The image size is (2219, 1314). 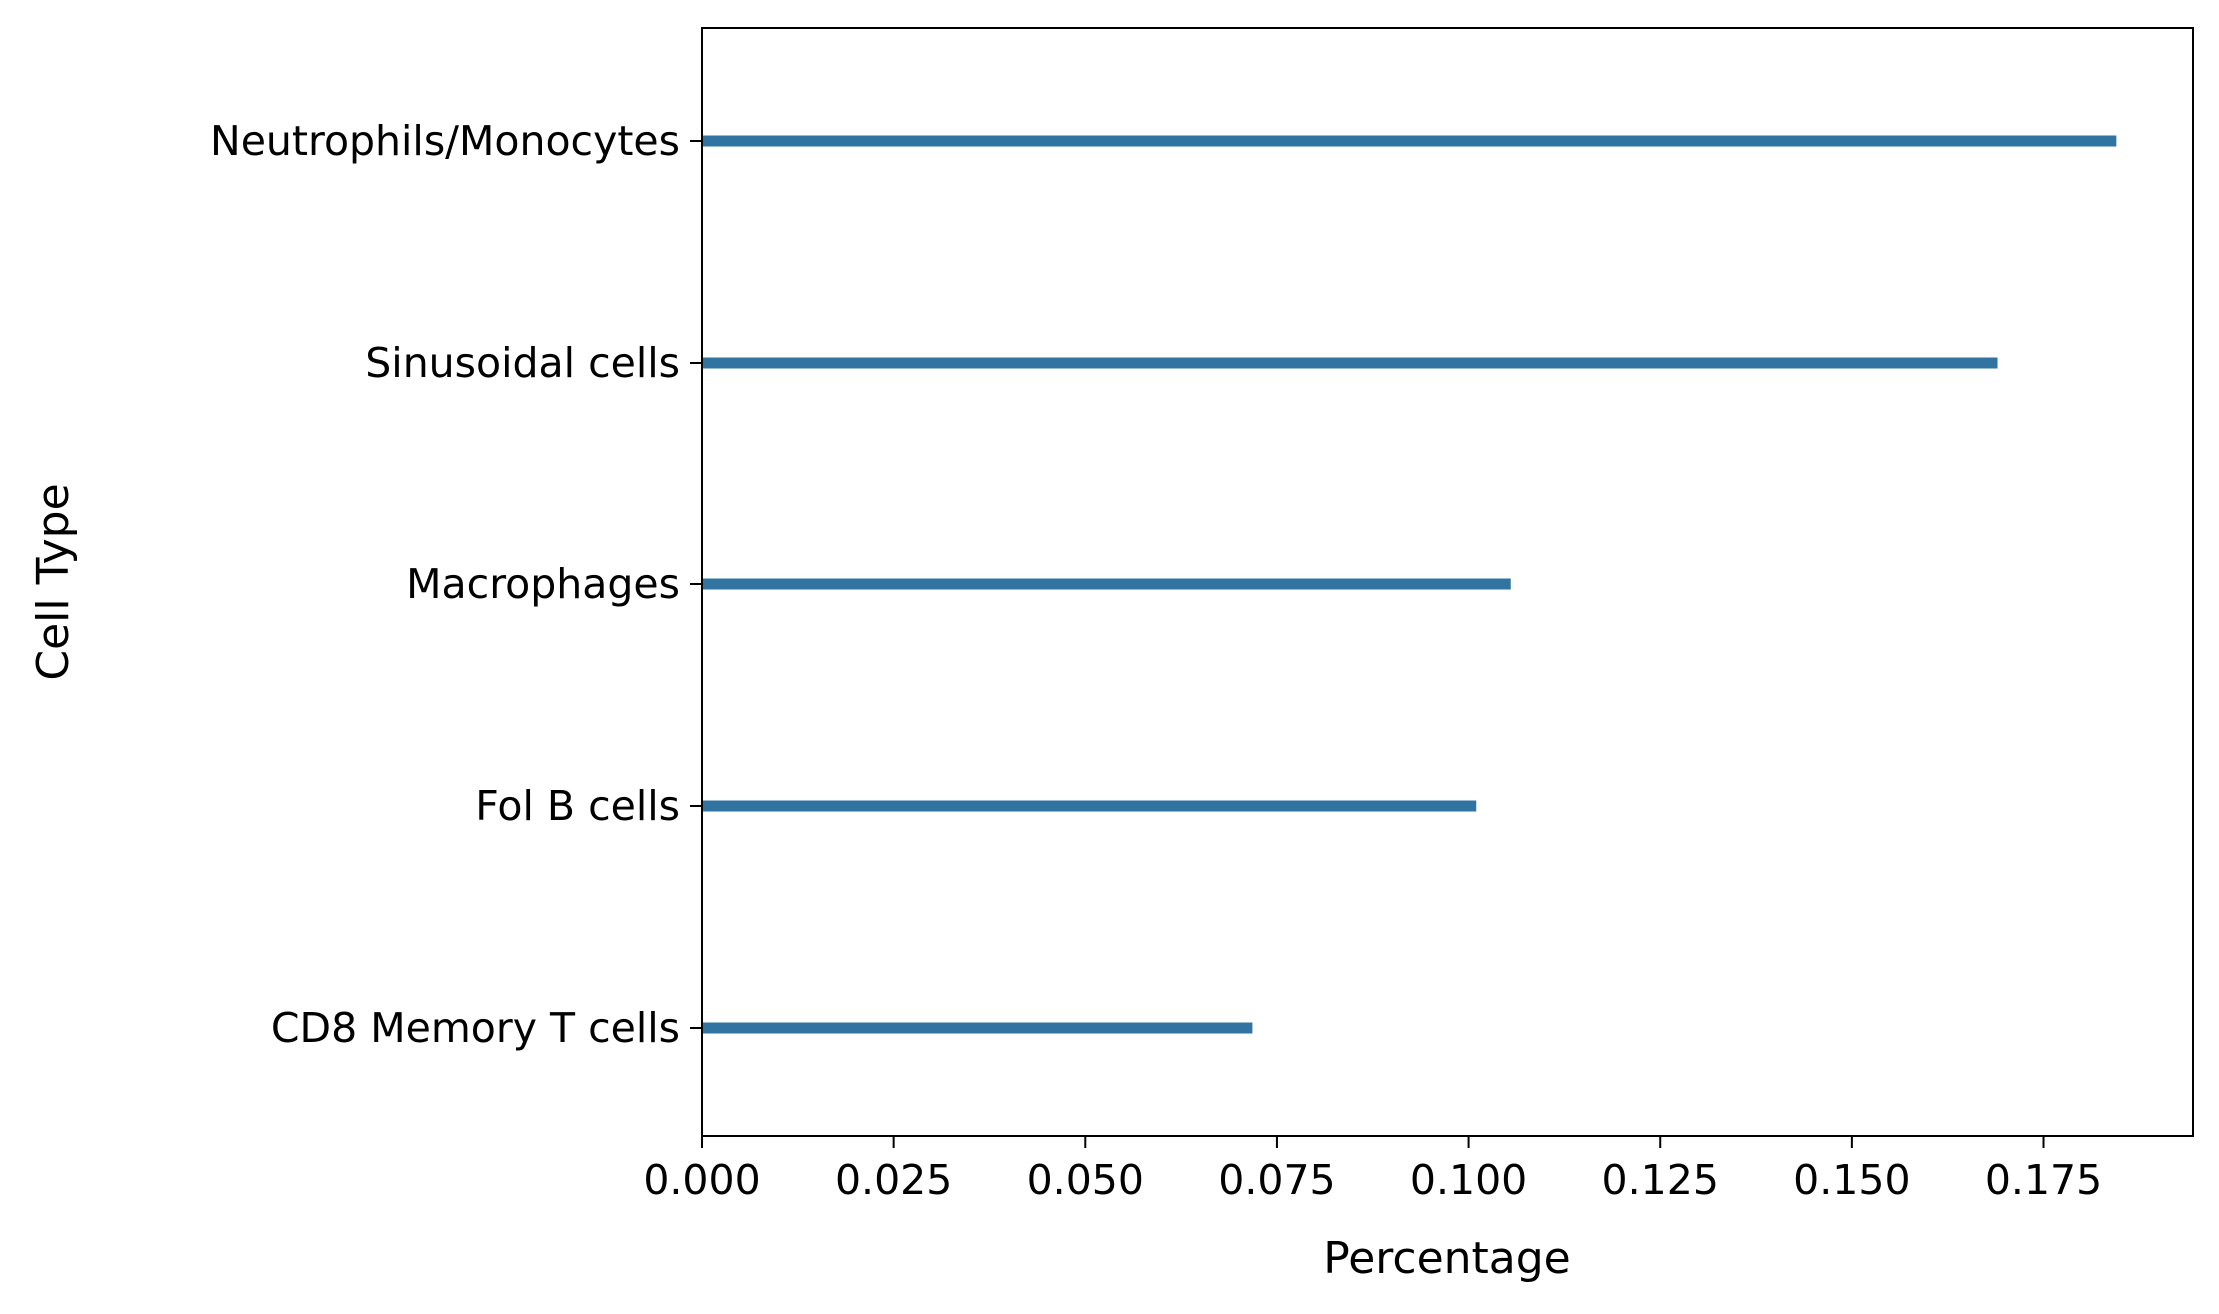 What do you see at coordinates (1468, 1180) in the screenshot?
I see `x-tick-label: 0.100` at bounding box center [1468, 1180].